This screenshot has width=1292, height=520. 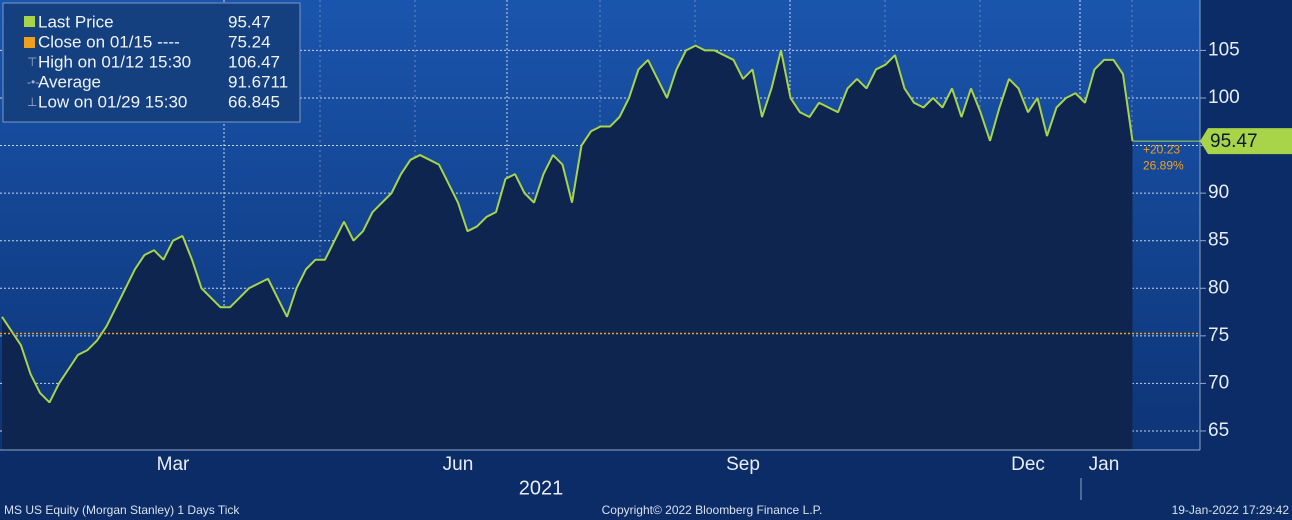 I want to click on legend-box, so click(x=151, y=62).